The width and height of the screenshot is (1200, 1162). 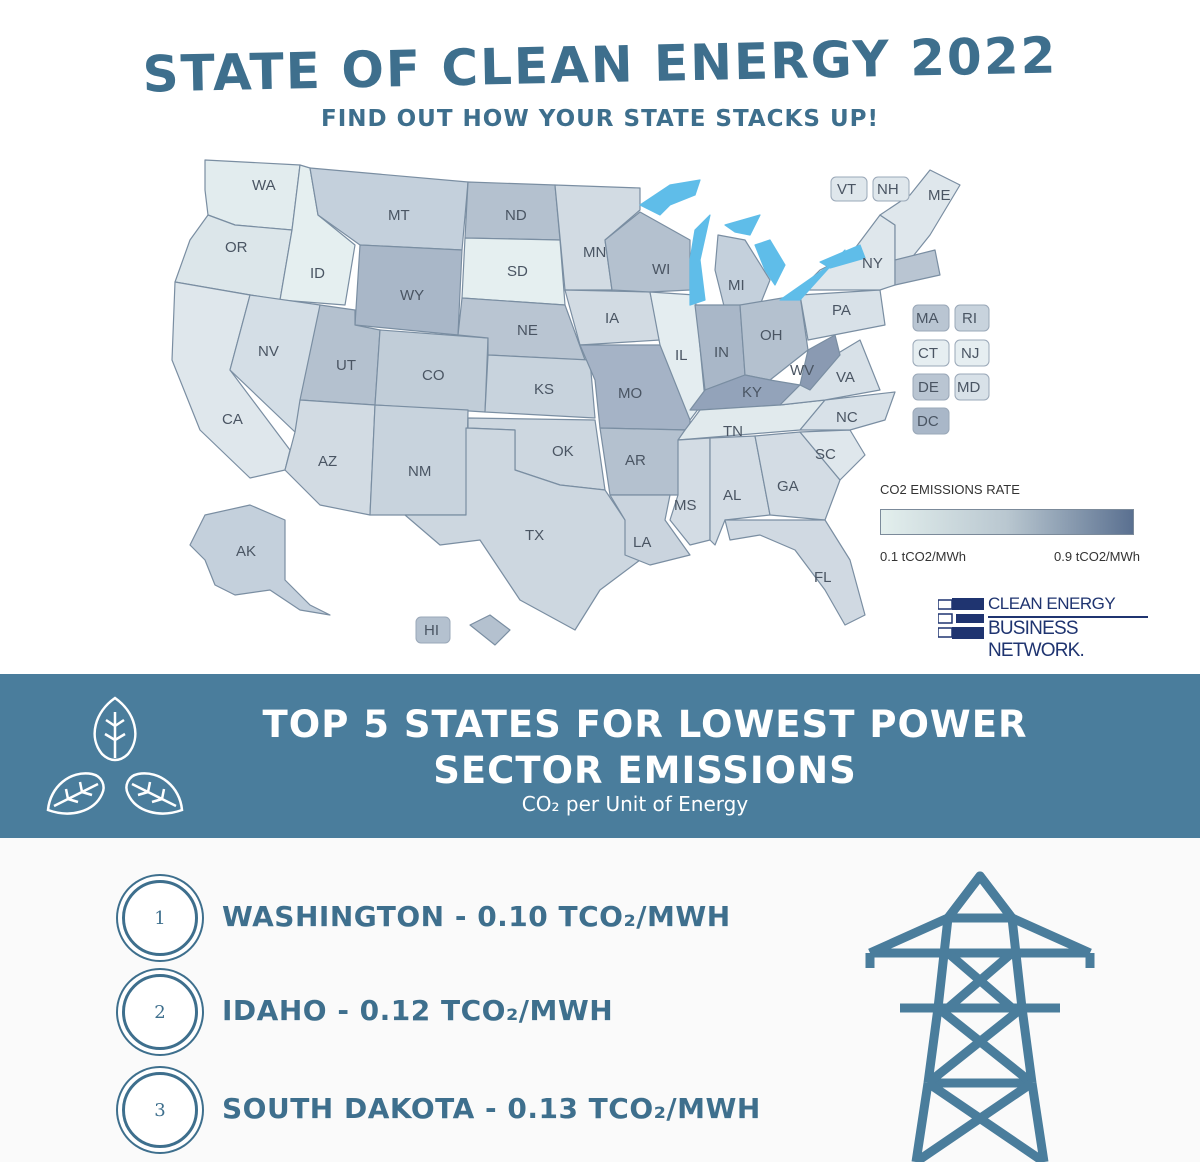 I want to click on svg-text: CA, so click(x=232, y=419).